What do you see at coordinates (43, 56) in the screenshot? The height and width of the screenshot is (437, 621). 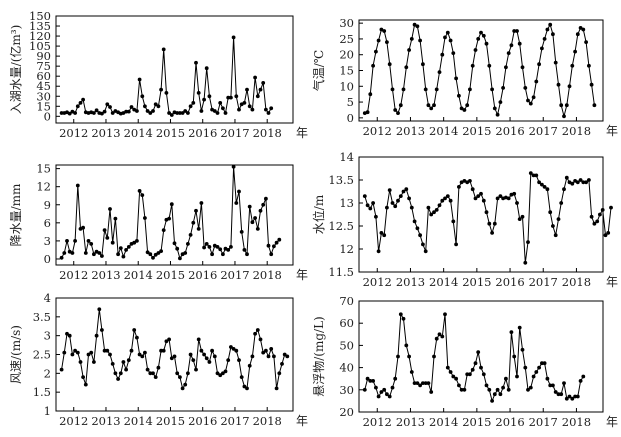 I see `y-tick-label: 90` at bounding box center [43, 56].